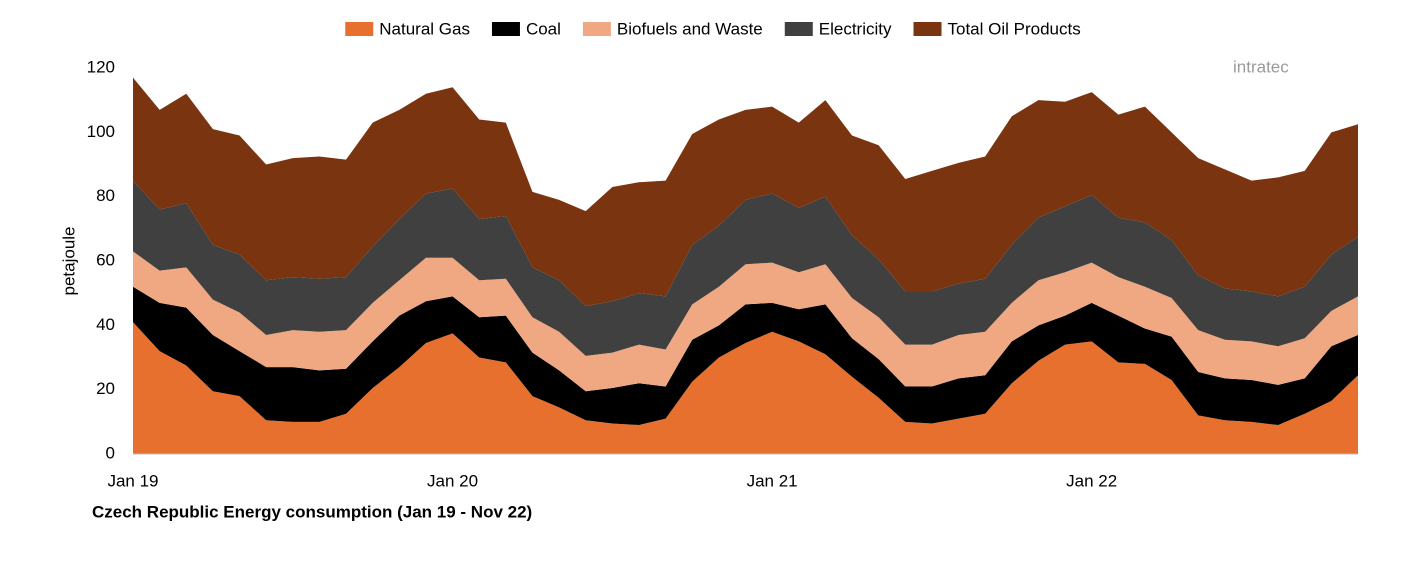  Describe the element at coordinates (424, 28) in the screenshot. I see `legend-label: Natural Gas` at that location.